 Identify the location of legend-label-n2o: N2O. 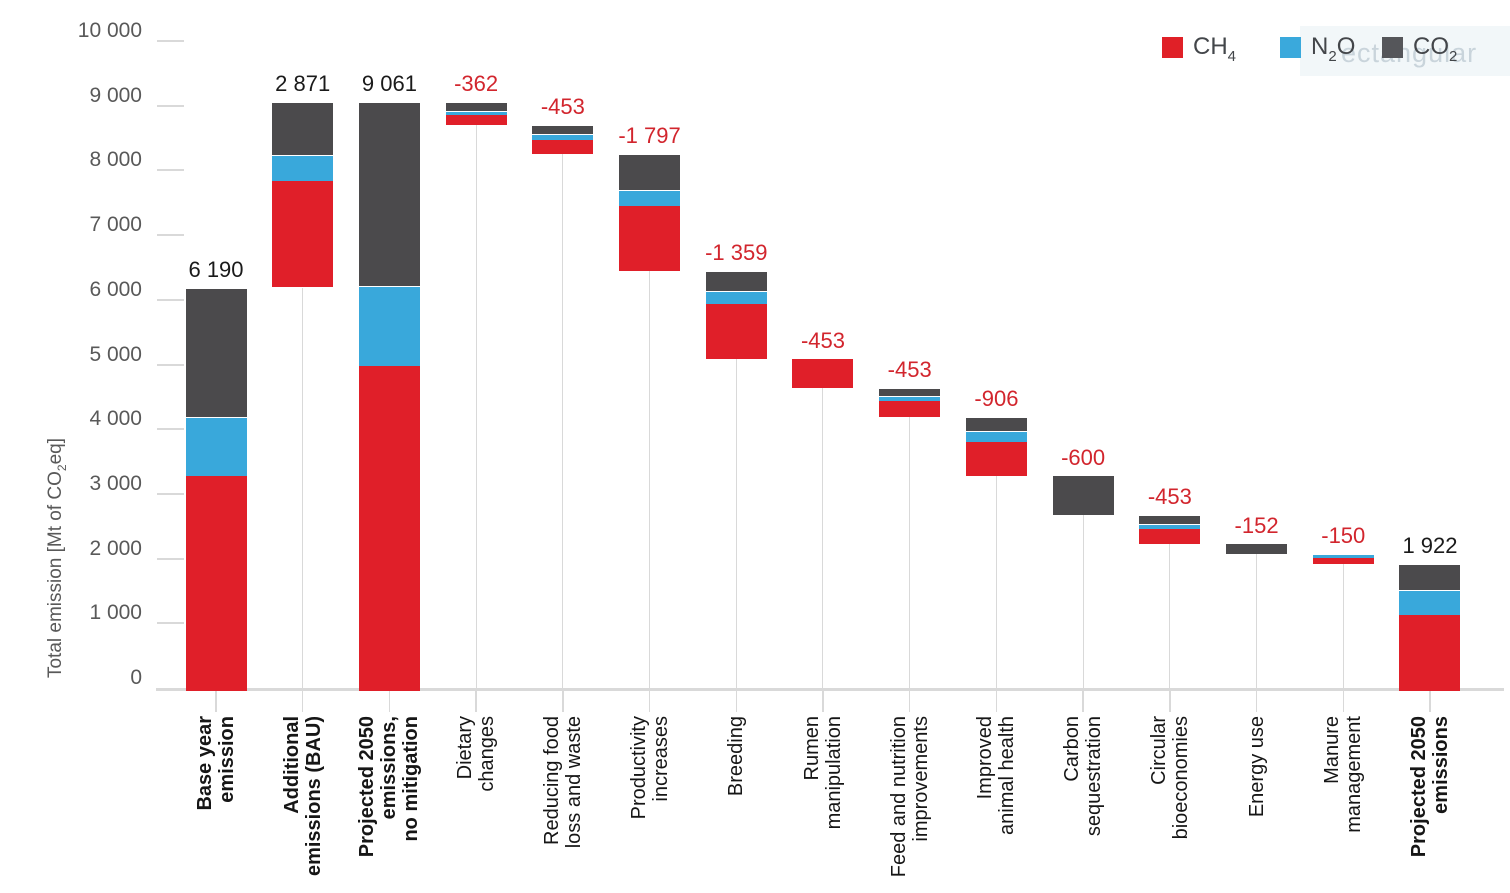
(1333, 49).